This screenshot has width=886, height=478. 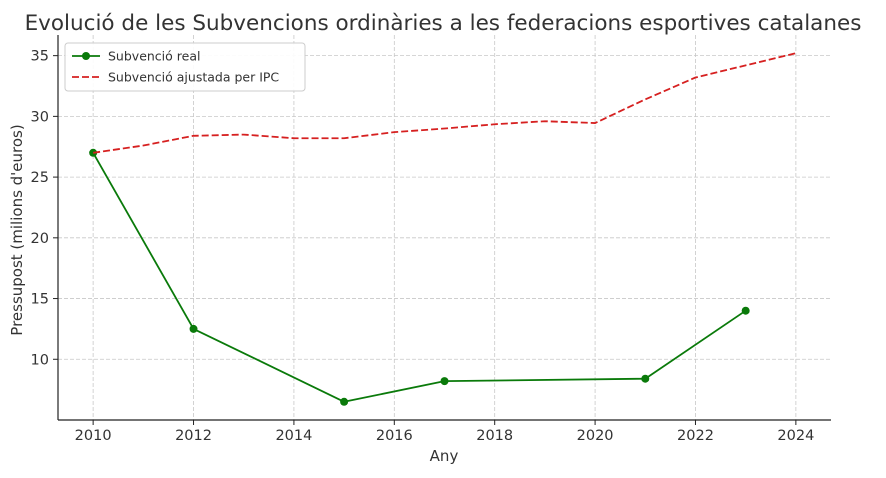 What do you see at coordinates (193, 77) in the screenshot?
I see `legend-label: Subvenció ajustada per IPC` at bounding box center [193, 77].